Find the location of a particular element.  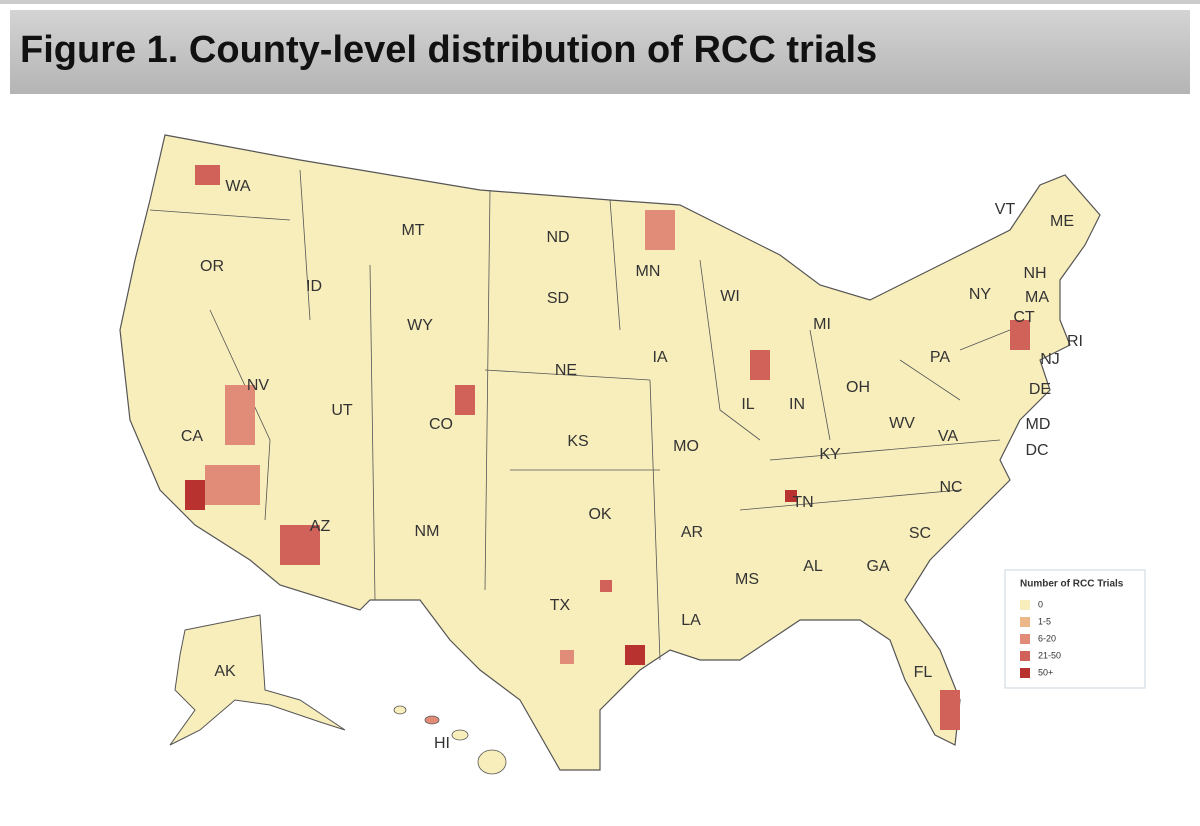

state-label: OK is located at coordinates (599, 514).